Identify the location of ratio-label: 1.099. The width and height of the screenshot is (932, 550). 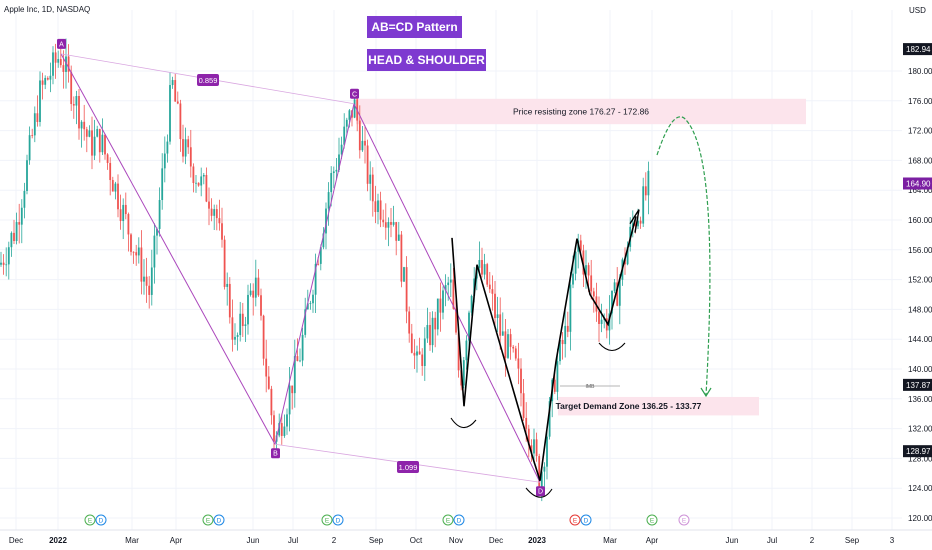
(408, 467).